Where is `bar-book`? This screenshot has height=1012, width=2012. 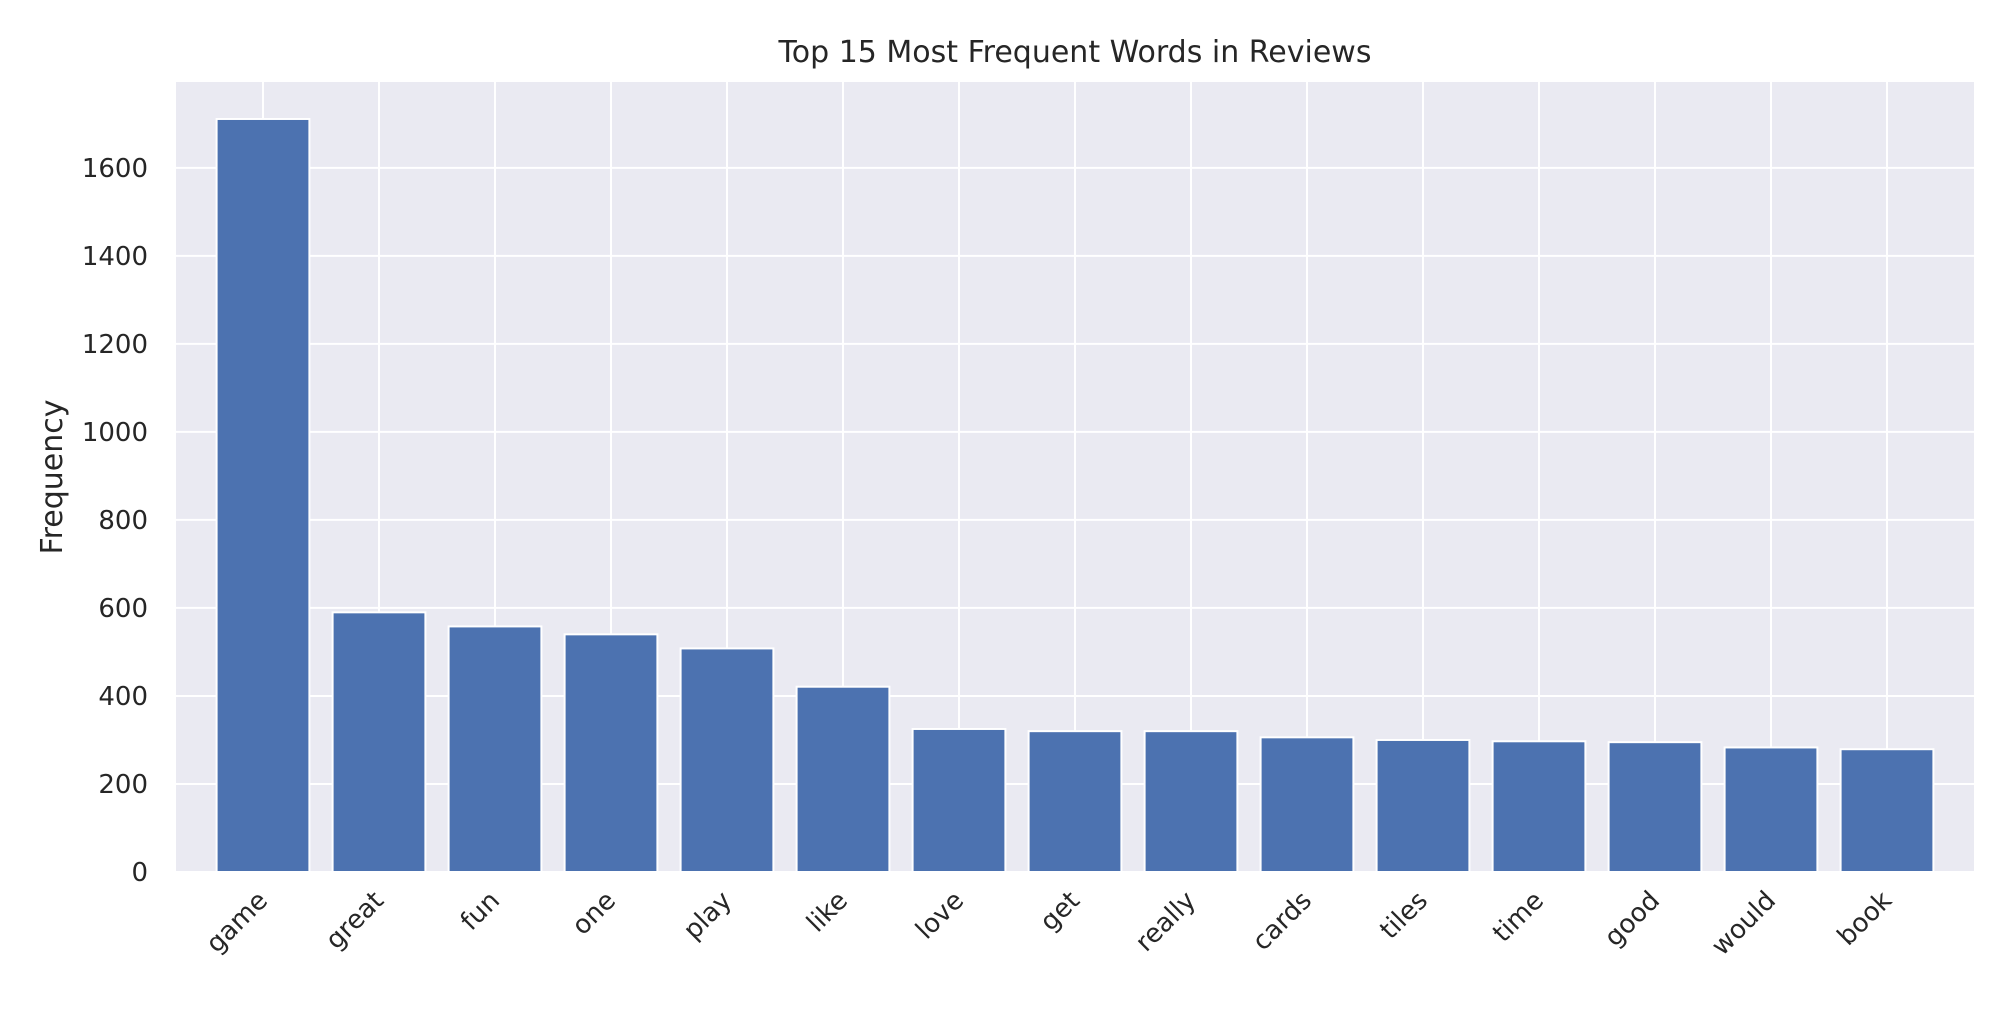 bar-book is located at coordinates (1887, 811).